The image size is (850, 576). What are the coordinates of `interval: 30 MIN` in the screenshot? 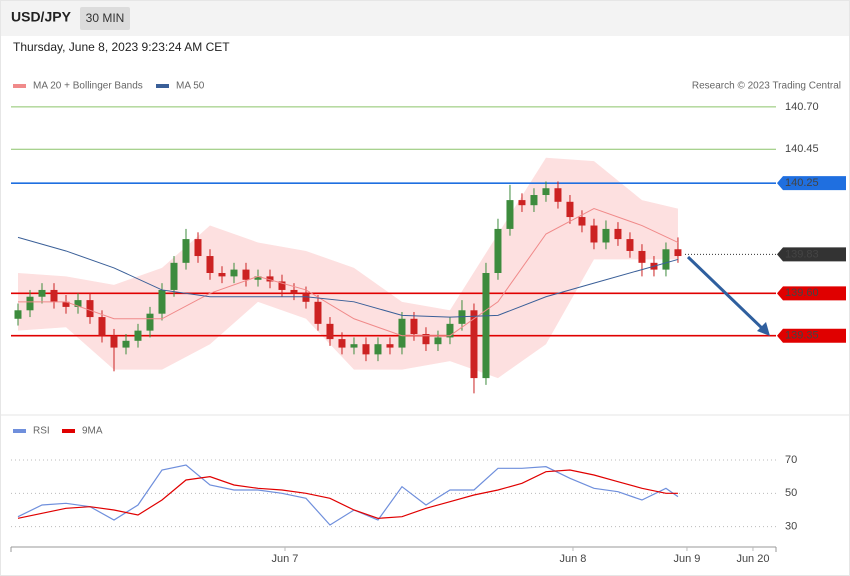 It's located at (105, 18).